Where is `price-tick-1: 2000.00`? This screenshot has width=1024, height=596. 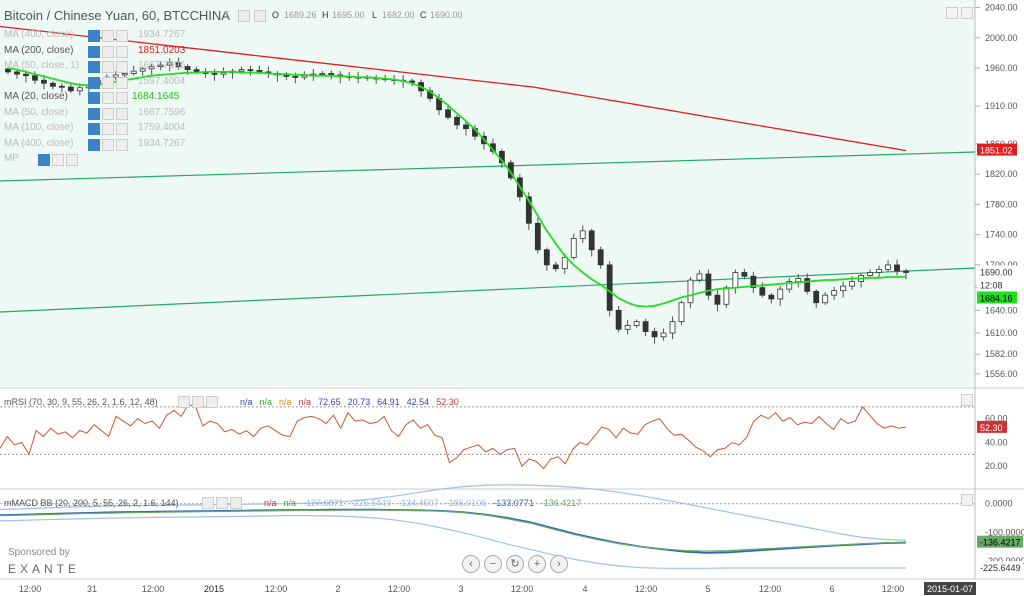
price-tick-1: 2000.00 is located at coordinates (1001, 38).